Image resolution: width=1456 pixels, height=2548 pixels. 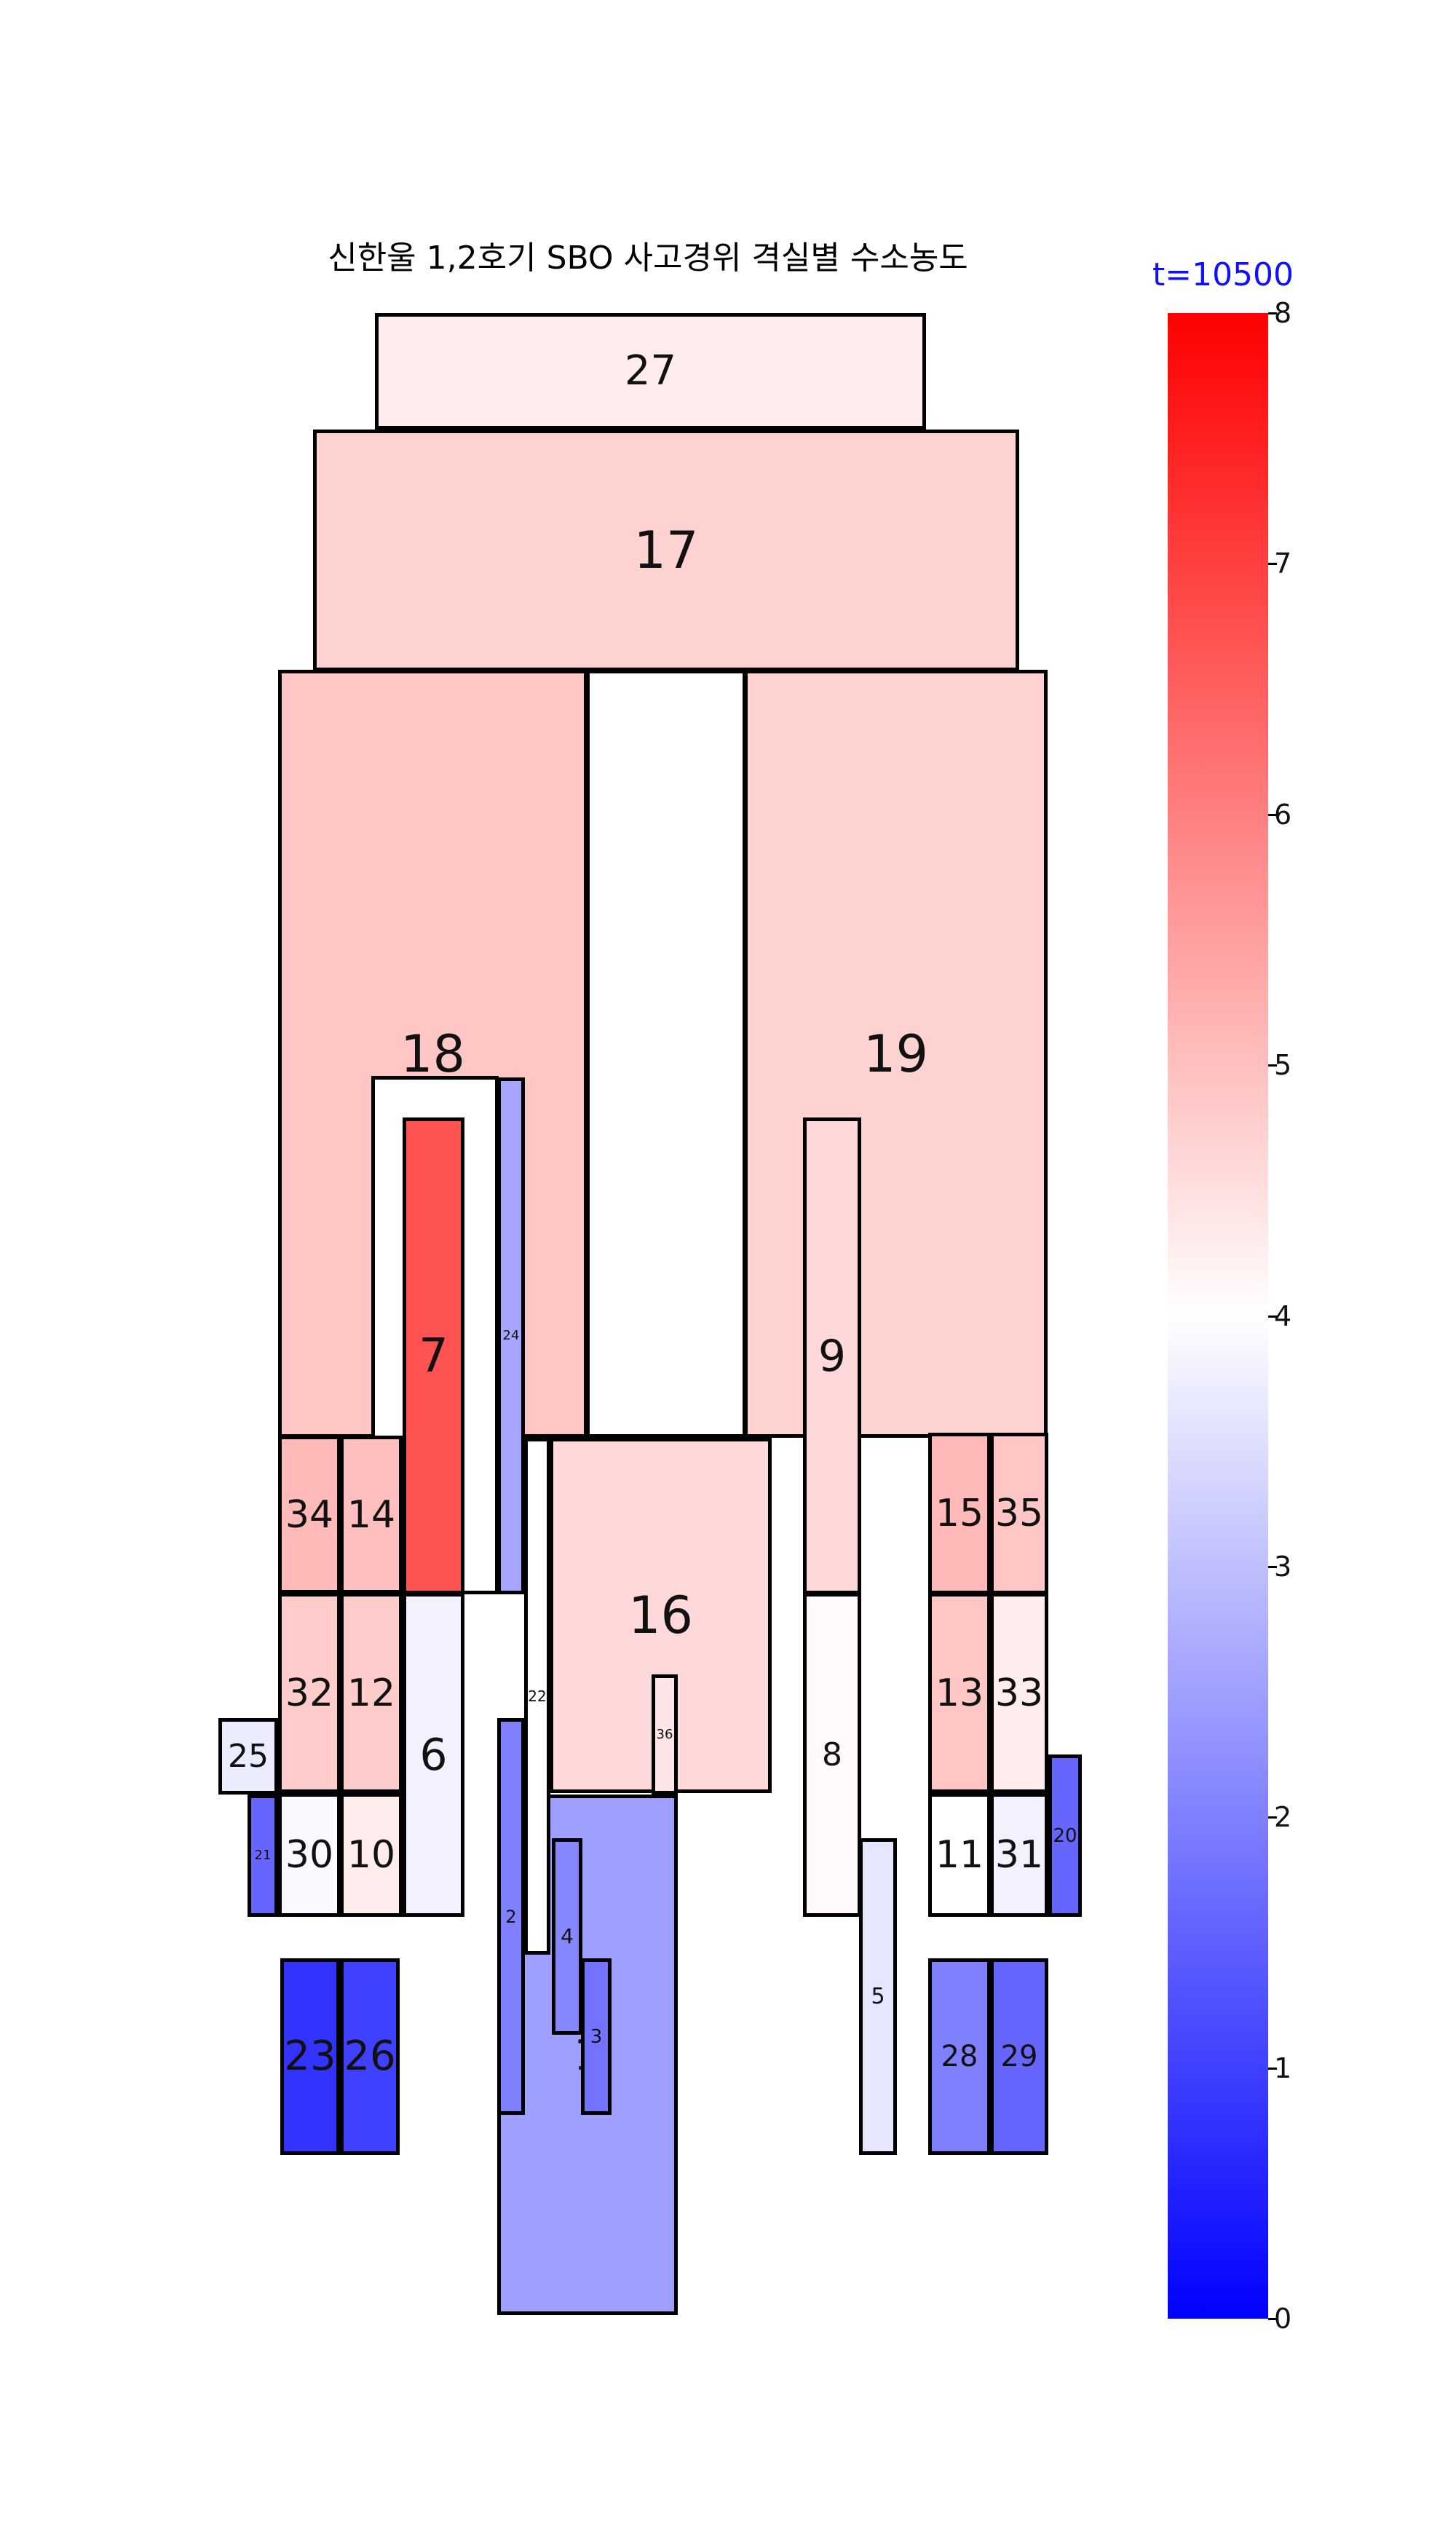 I want to click on colorbar-tick-label: 7, so click(x=1283, y=563).